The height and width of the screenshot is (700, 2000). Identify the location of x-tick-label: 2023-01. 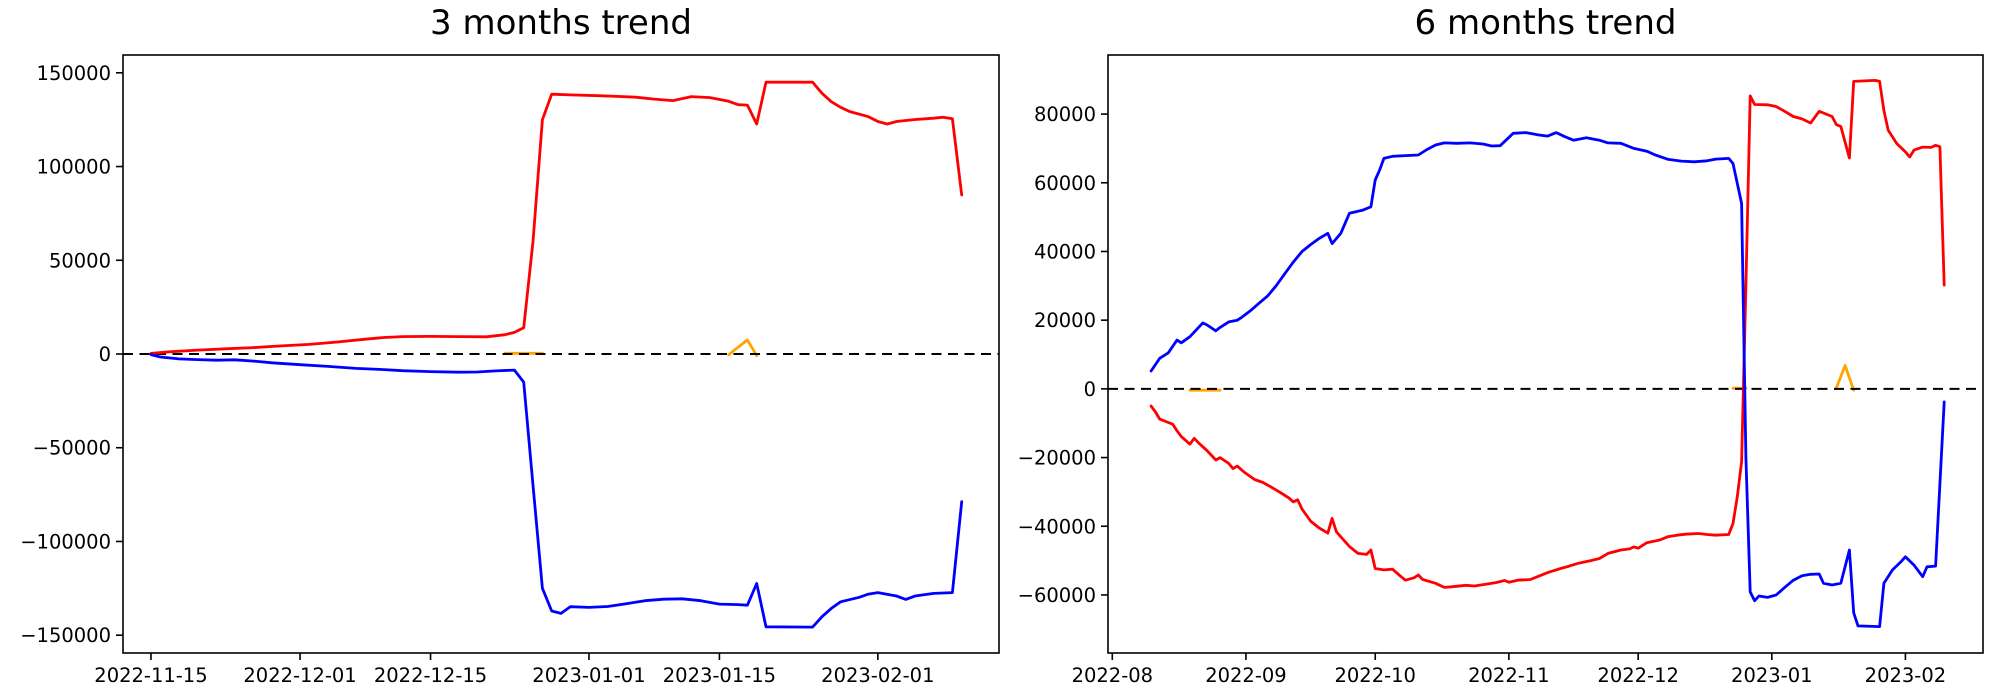
(1771, 675).